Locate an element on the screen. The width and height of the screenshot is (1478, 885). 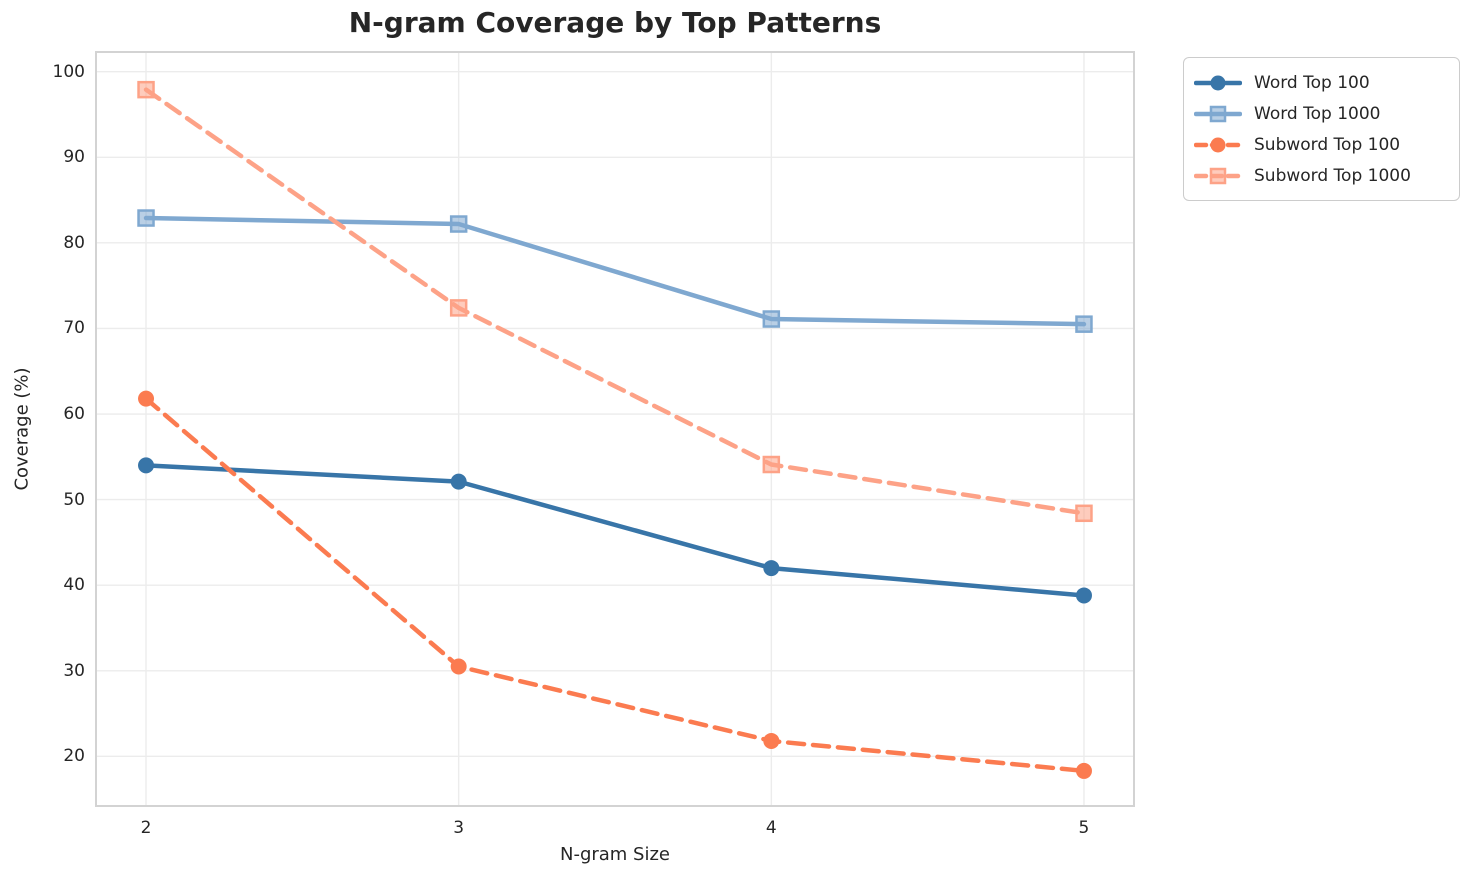
y-tick-label: 30 is located at coordinates (74, 670).